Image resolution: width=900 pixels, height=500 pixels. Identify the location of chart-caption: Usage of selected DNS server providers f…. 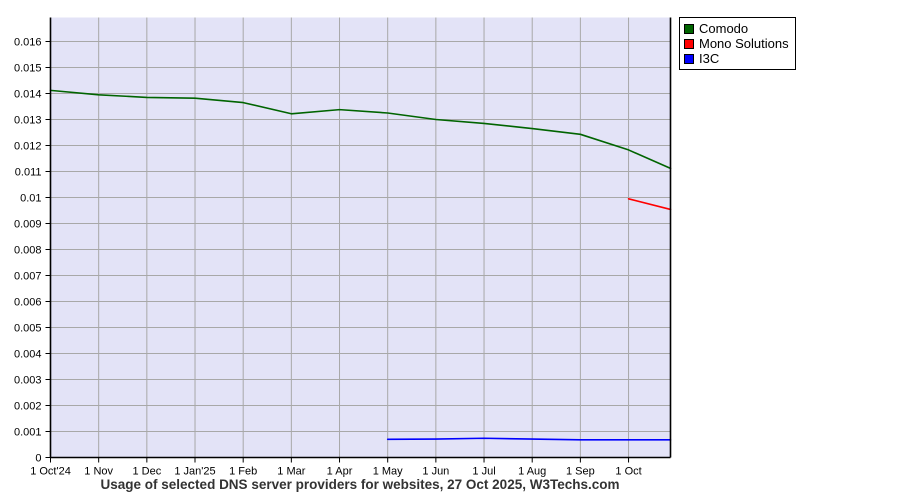
(360, 484).